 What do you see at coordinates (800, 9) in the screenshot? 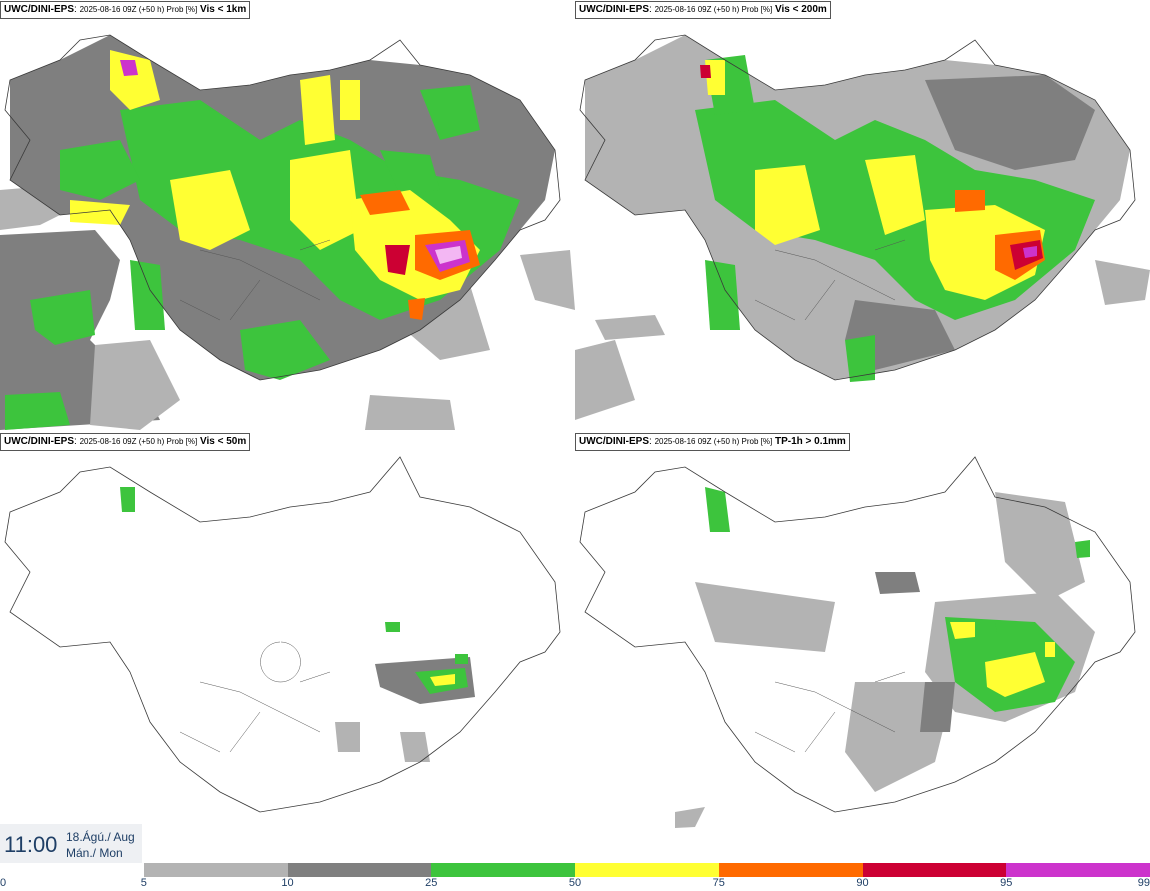
I see `variable-name: Vis < 200m` at bounding box center [800, 9].